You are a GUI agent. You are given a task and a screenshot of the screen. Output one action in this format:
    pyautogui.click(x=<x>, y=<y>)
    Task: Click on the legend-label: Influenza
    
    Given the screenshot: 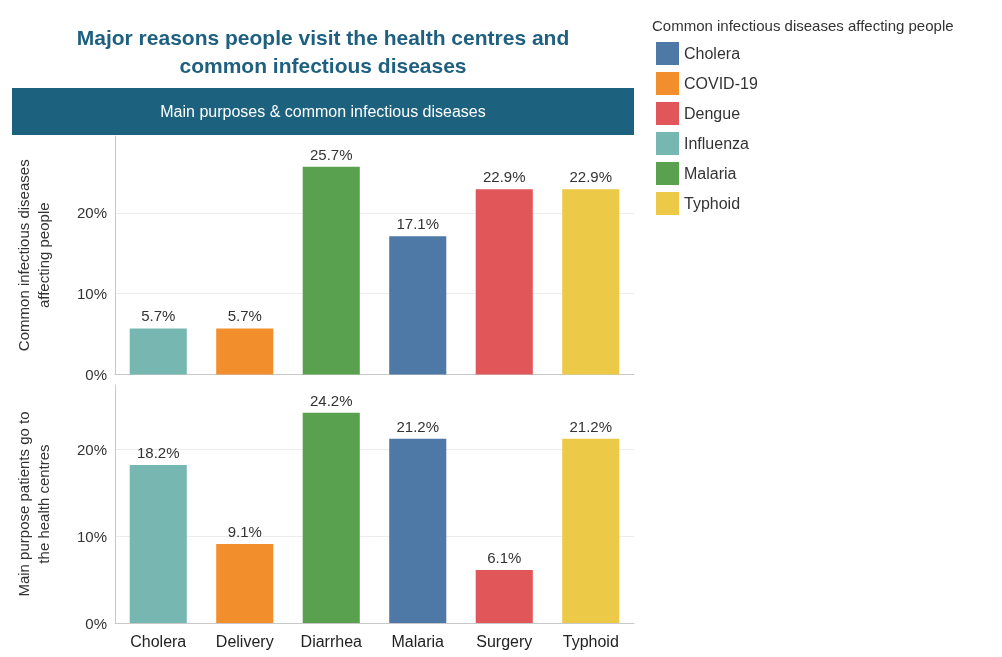 What is the action you would take?
    pyautogui.click(x=717, y=143)
    